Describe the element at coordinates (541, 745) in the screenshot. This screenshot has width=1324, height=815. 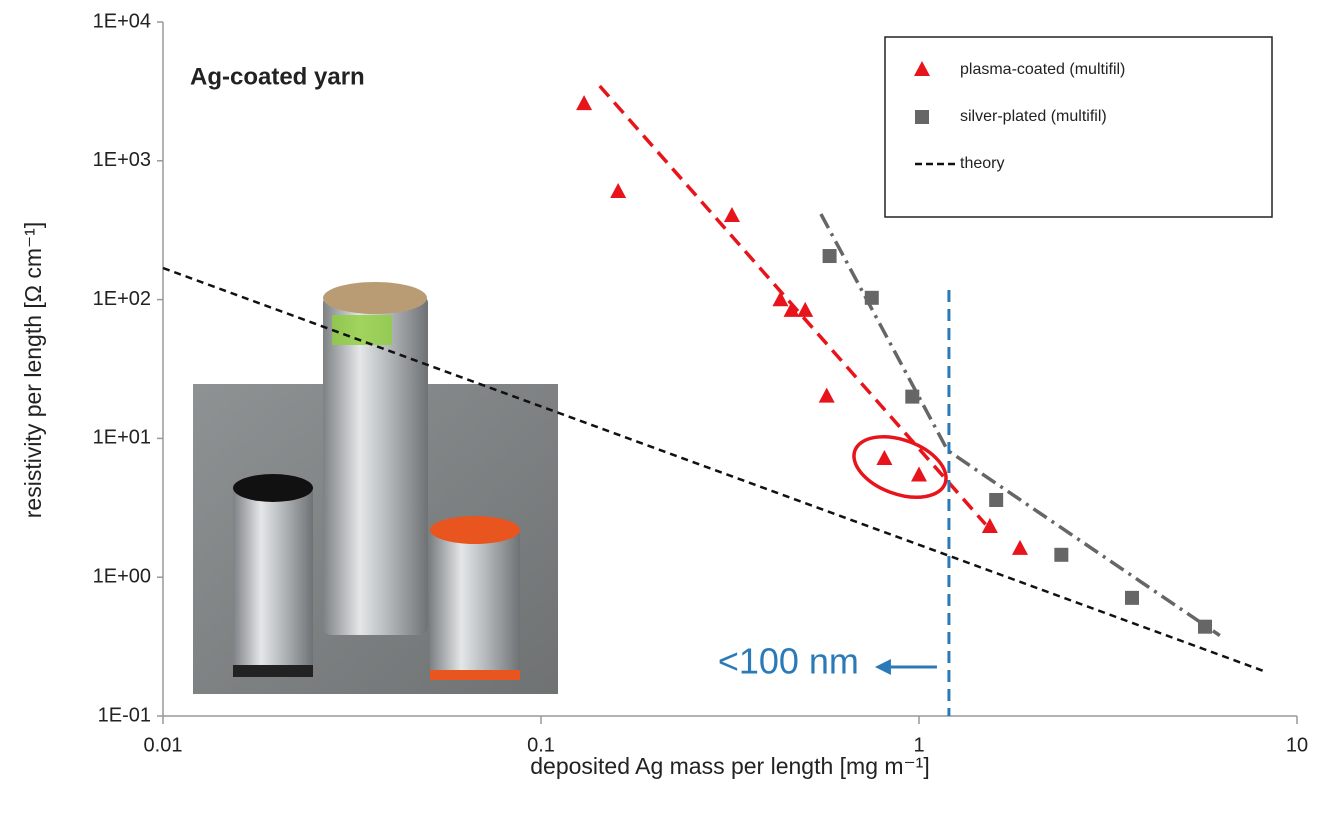
I see `x-tick-label: 0.1` at that location.